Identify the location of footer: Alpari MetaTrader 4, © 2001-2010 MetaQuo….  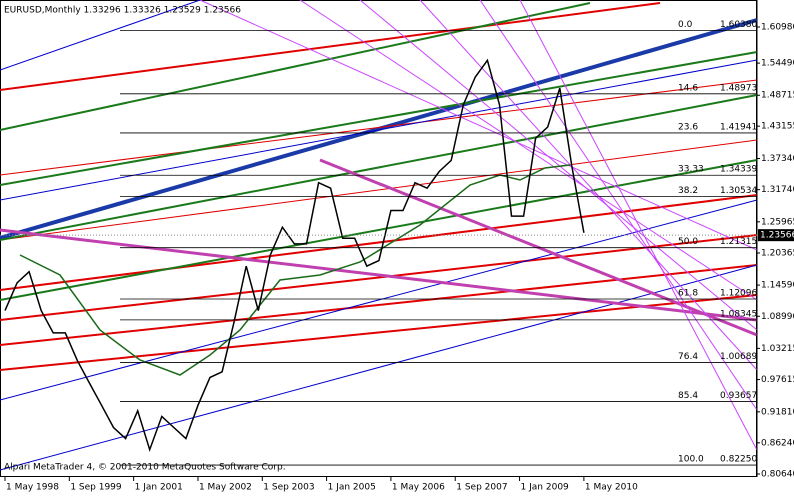
(145, 468).